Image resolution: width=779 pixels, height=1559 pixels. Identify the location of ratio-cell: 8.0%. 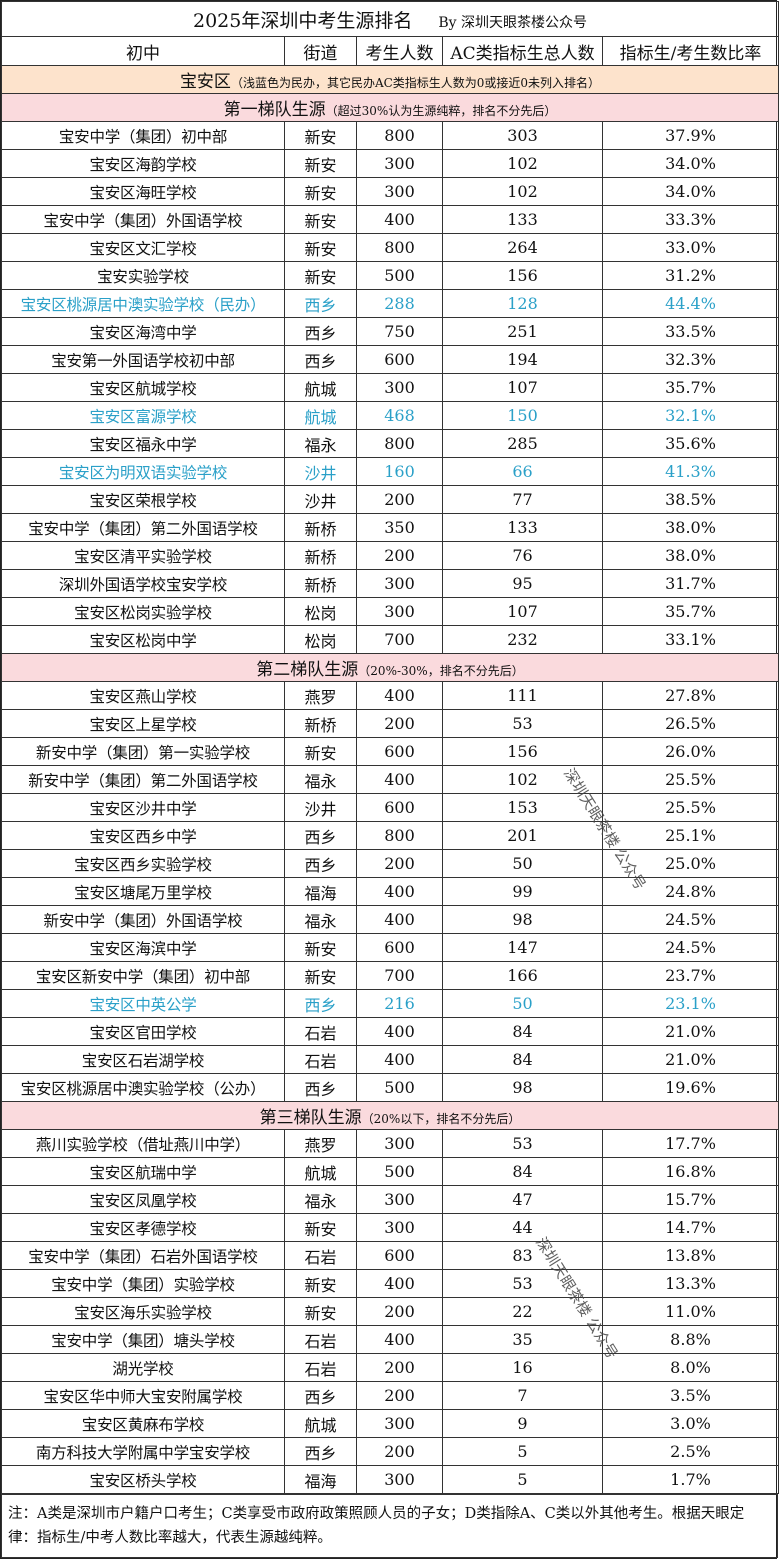
(690, 1367).